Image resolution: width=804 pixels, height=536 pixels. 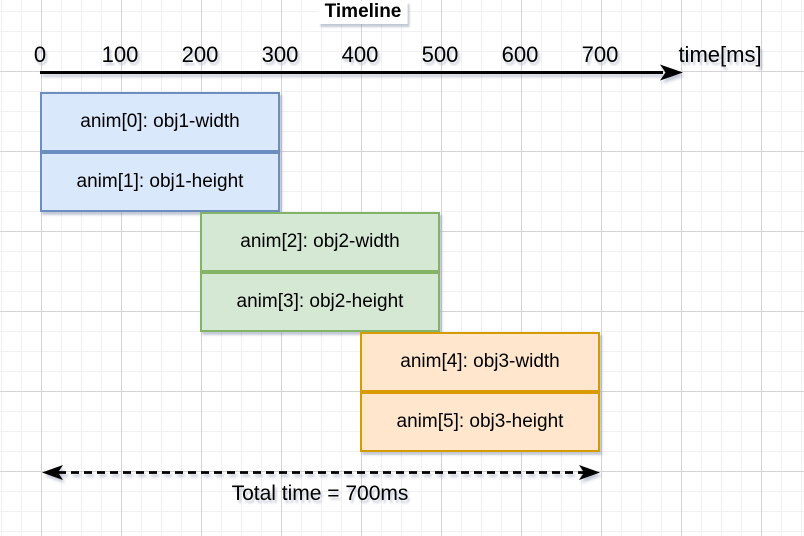 I want to click on right-arrowhead-icon, so click(x=589, y=472).